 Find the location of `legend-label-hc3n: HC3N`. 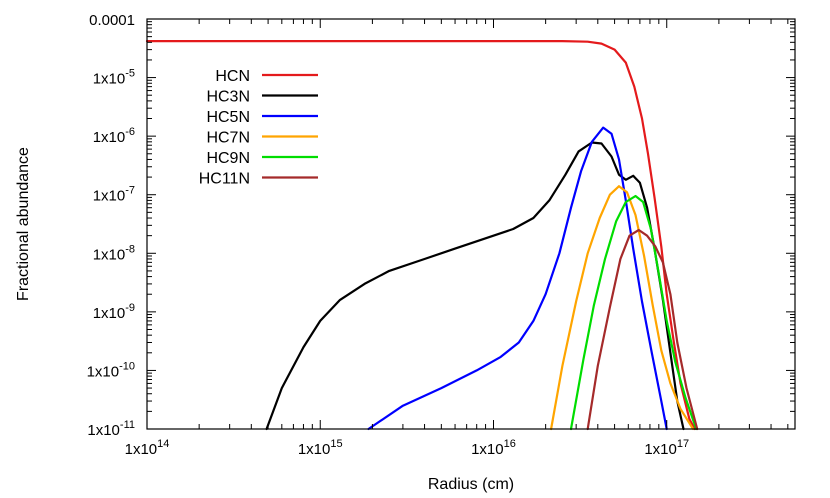

legend-label-hc3n: HC3N is located at coordinates (228, 97).